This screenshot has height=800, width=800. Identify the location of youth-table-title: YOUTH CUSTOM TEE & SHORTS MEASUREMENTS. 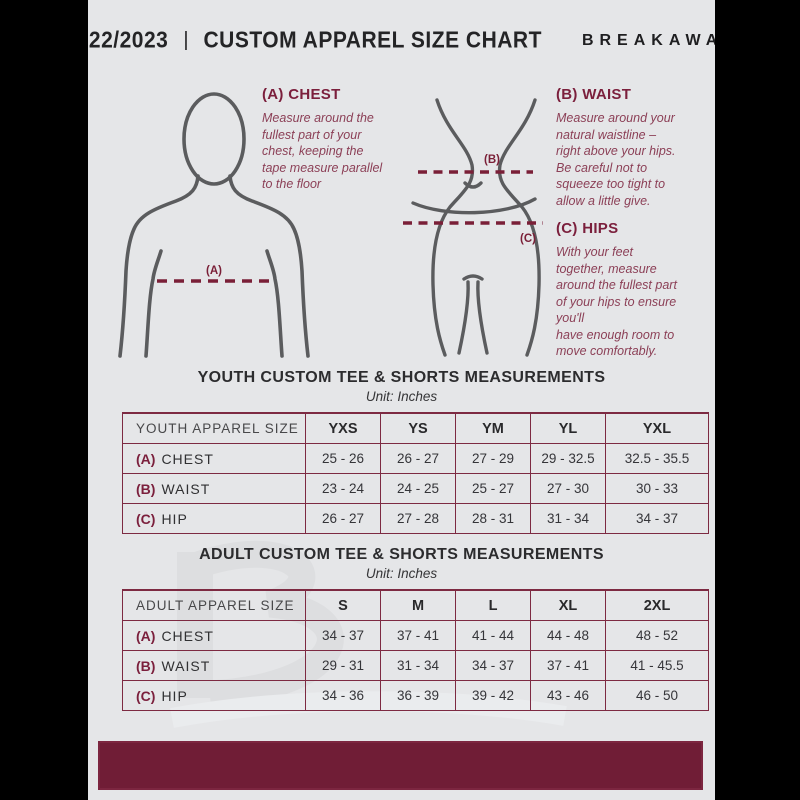
(401, 377).